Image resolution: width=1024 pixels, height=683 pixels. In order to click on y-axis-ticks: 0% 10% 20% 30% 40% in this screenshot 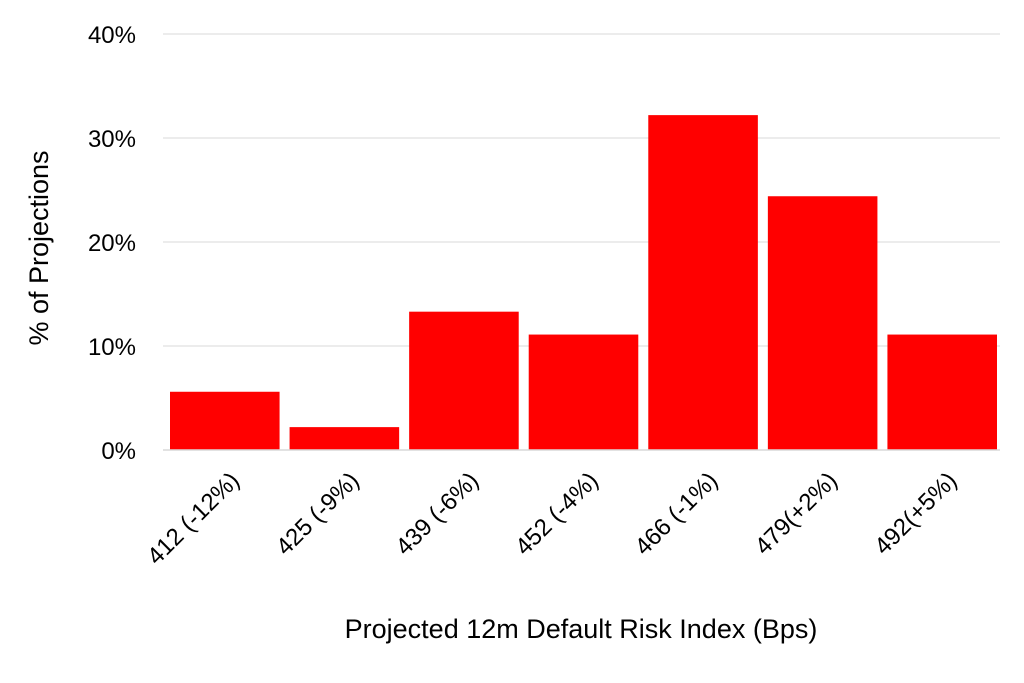, I will do `click(112, 243)`.